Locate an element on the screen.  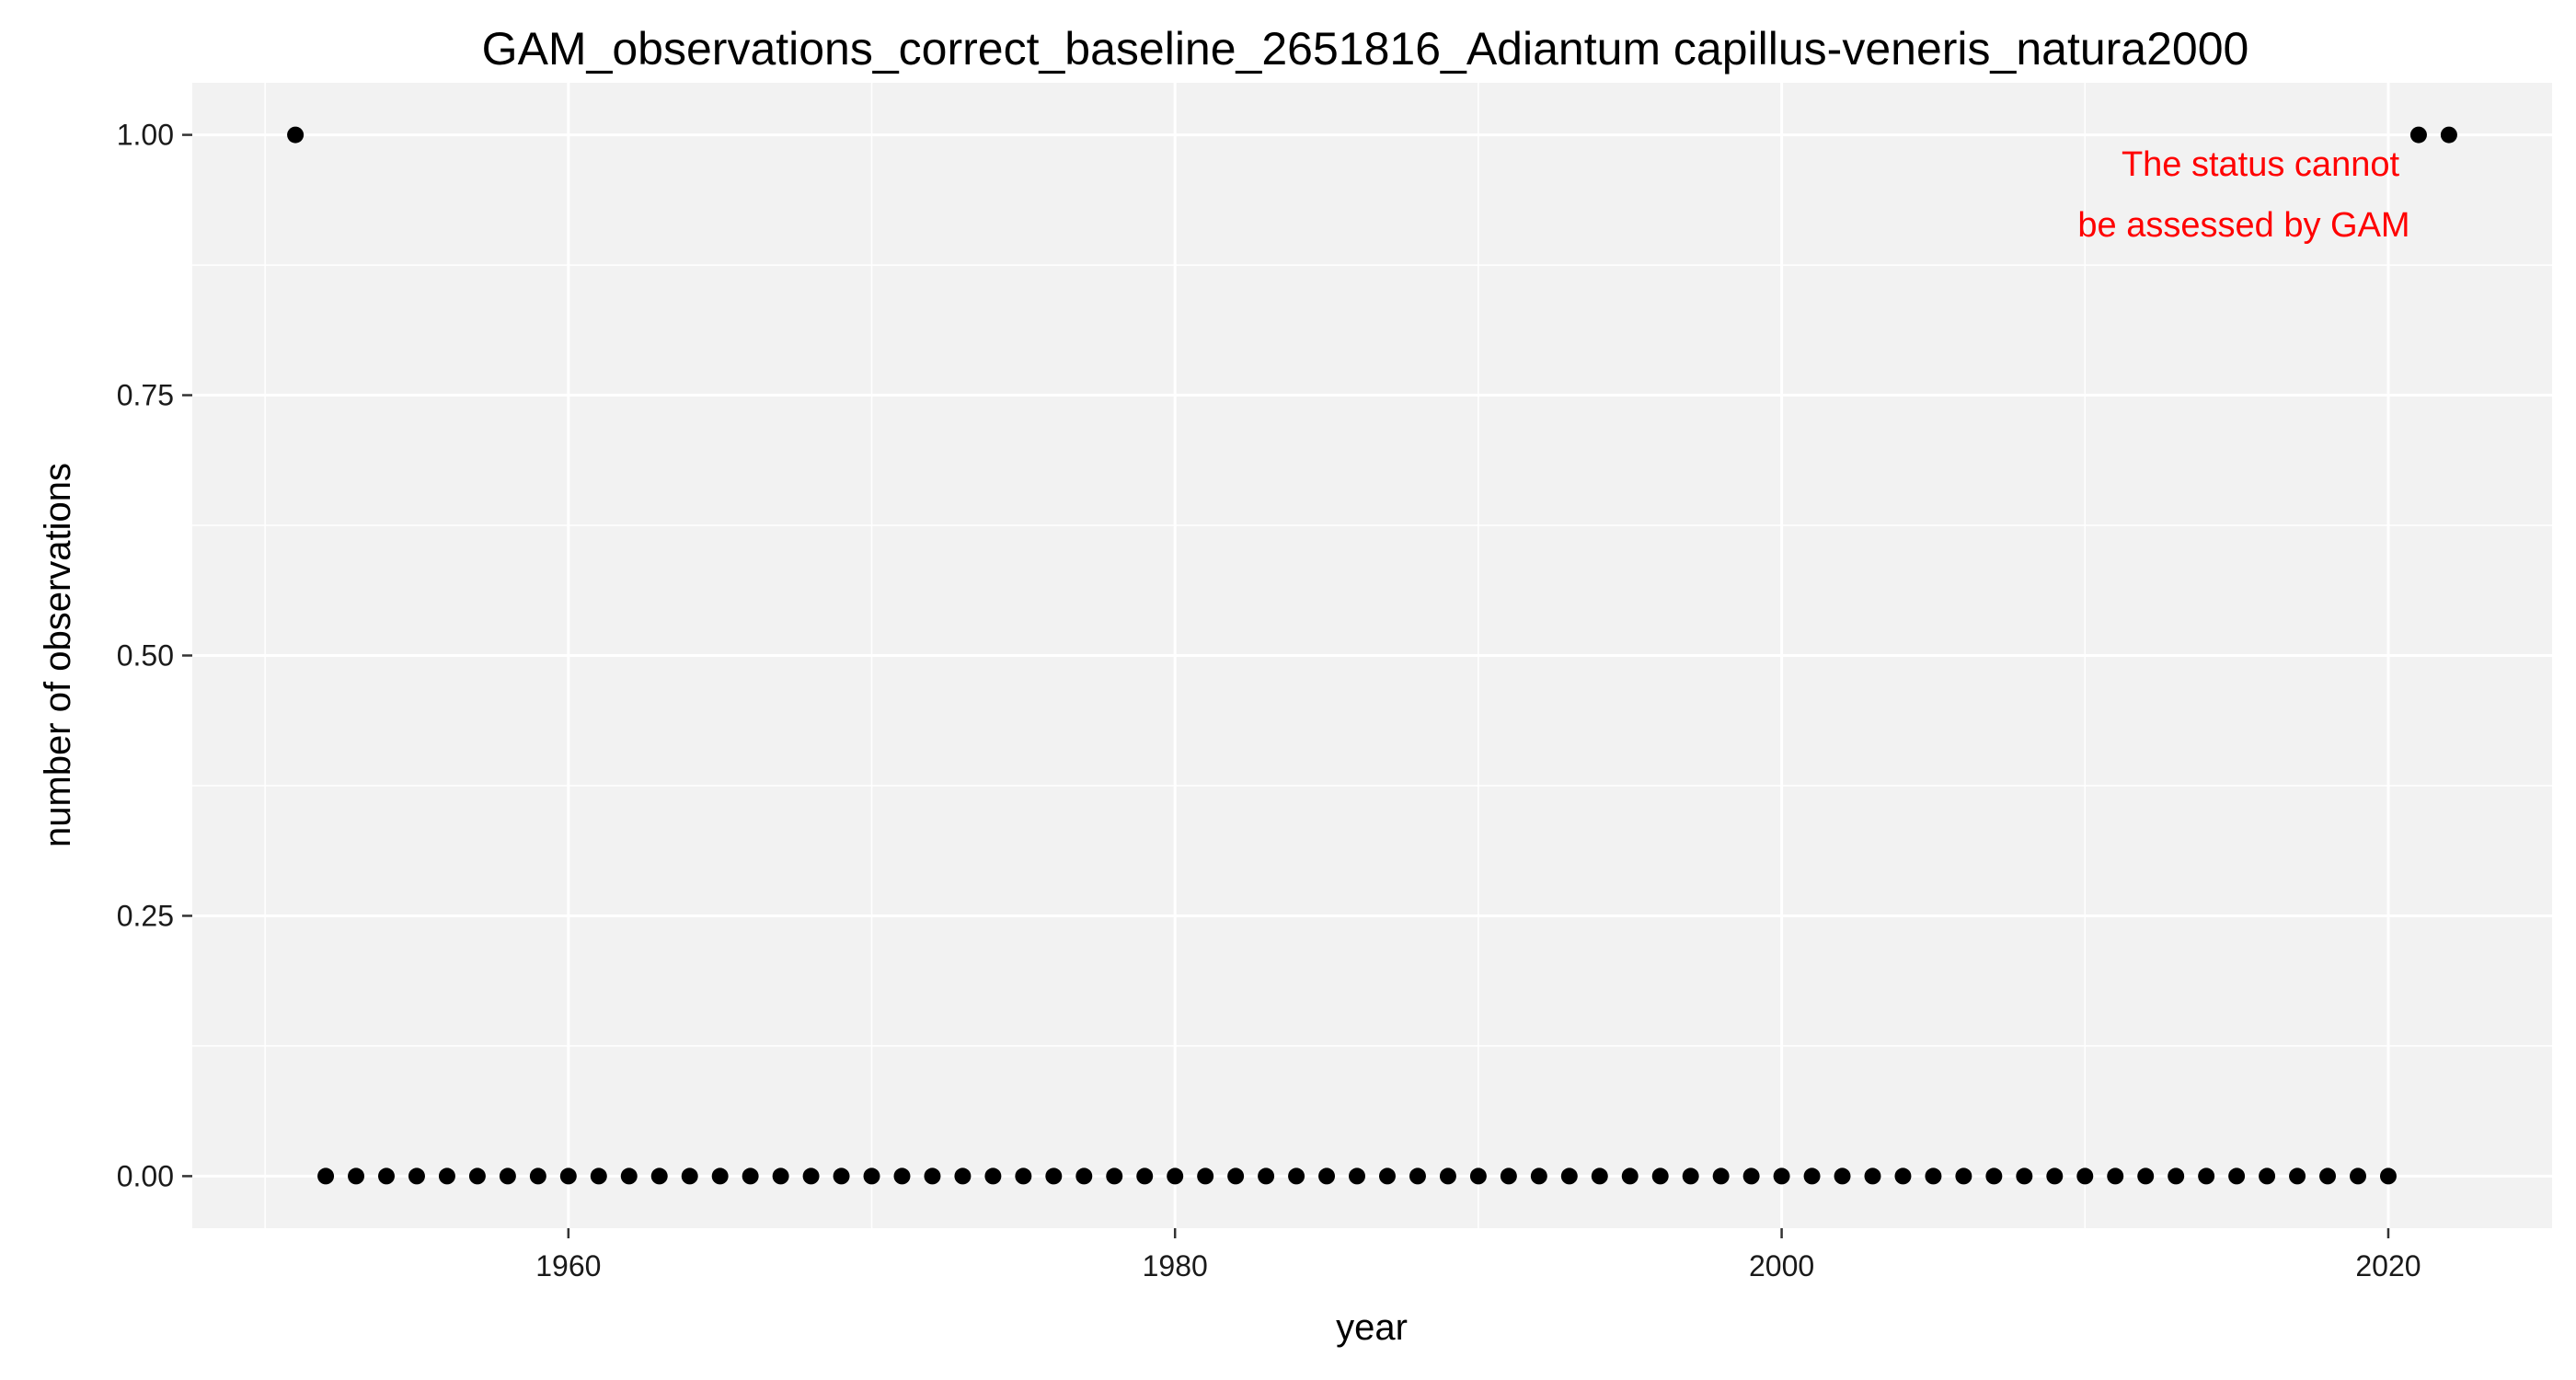
annotation-line: be assessed by GAM is located at coordinates (2243, 225).